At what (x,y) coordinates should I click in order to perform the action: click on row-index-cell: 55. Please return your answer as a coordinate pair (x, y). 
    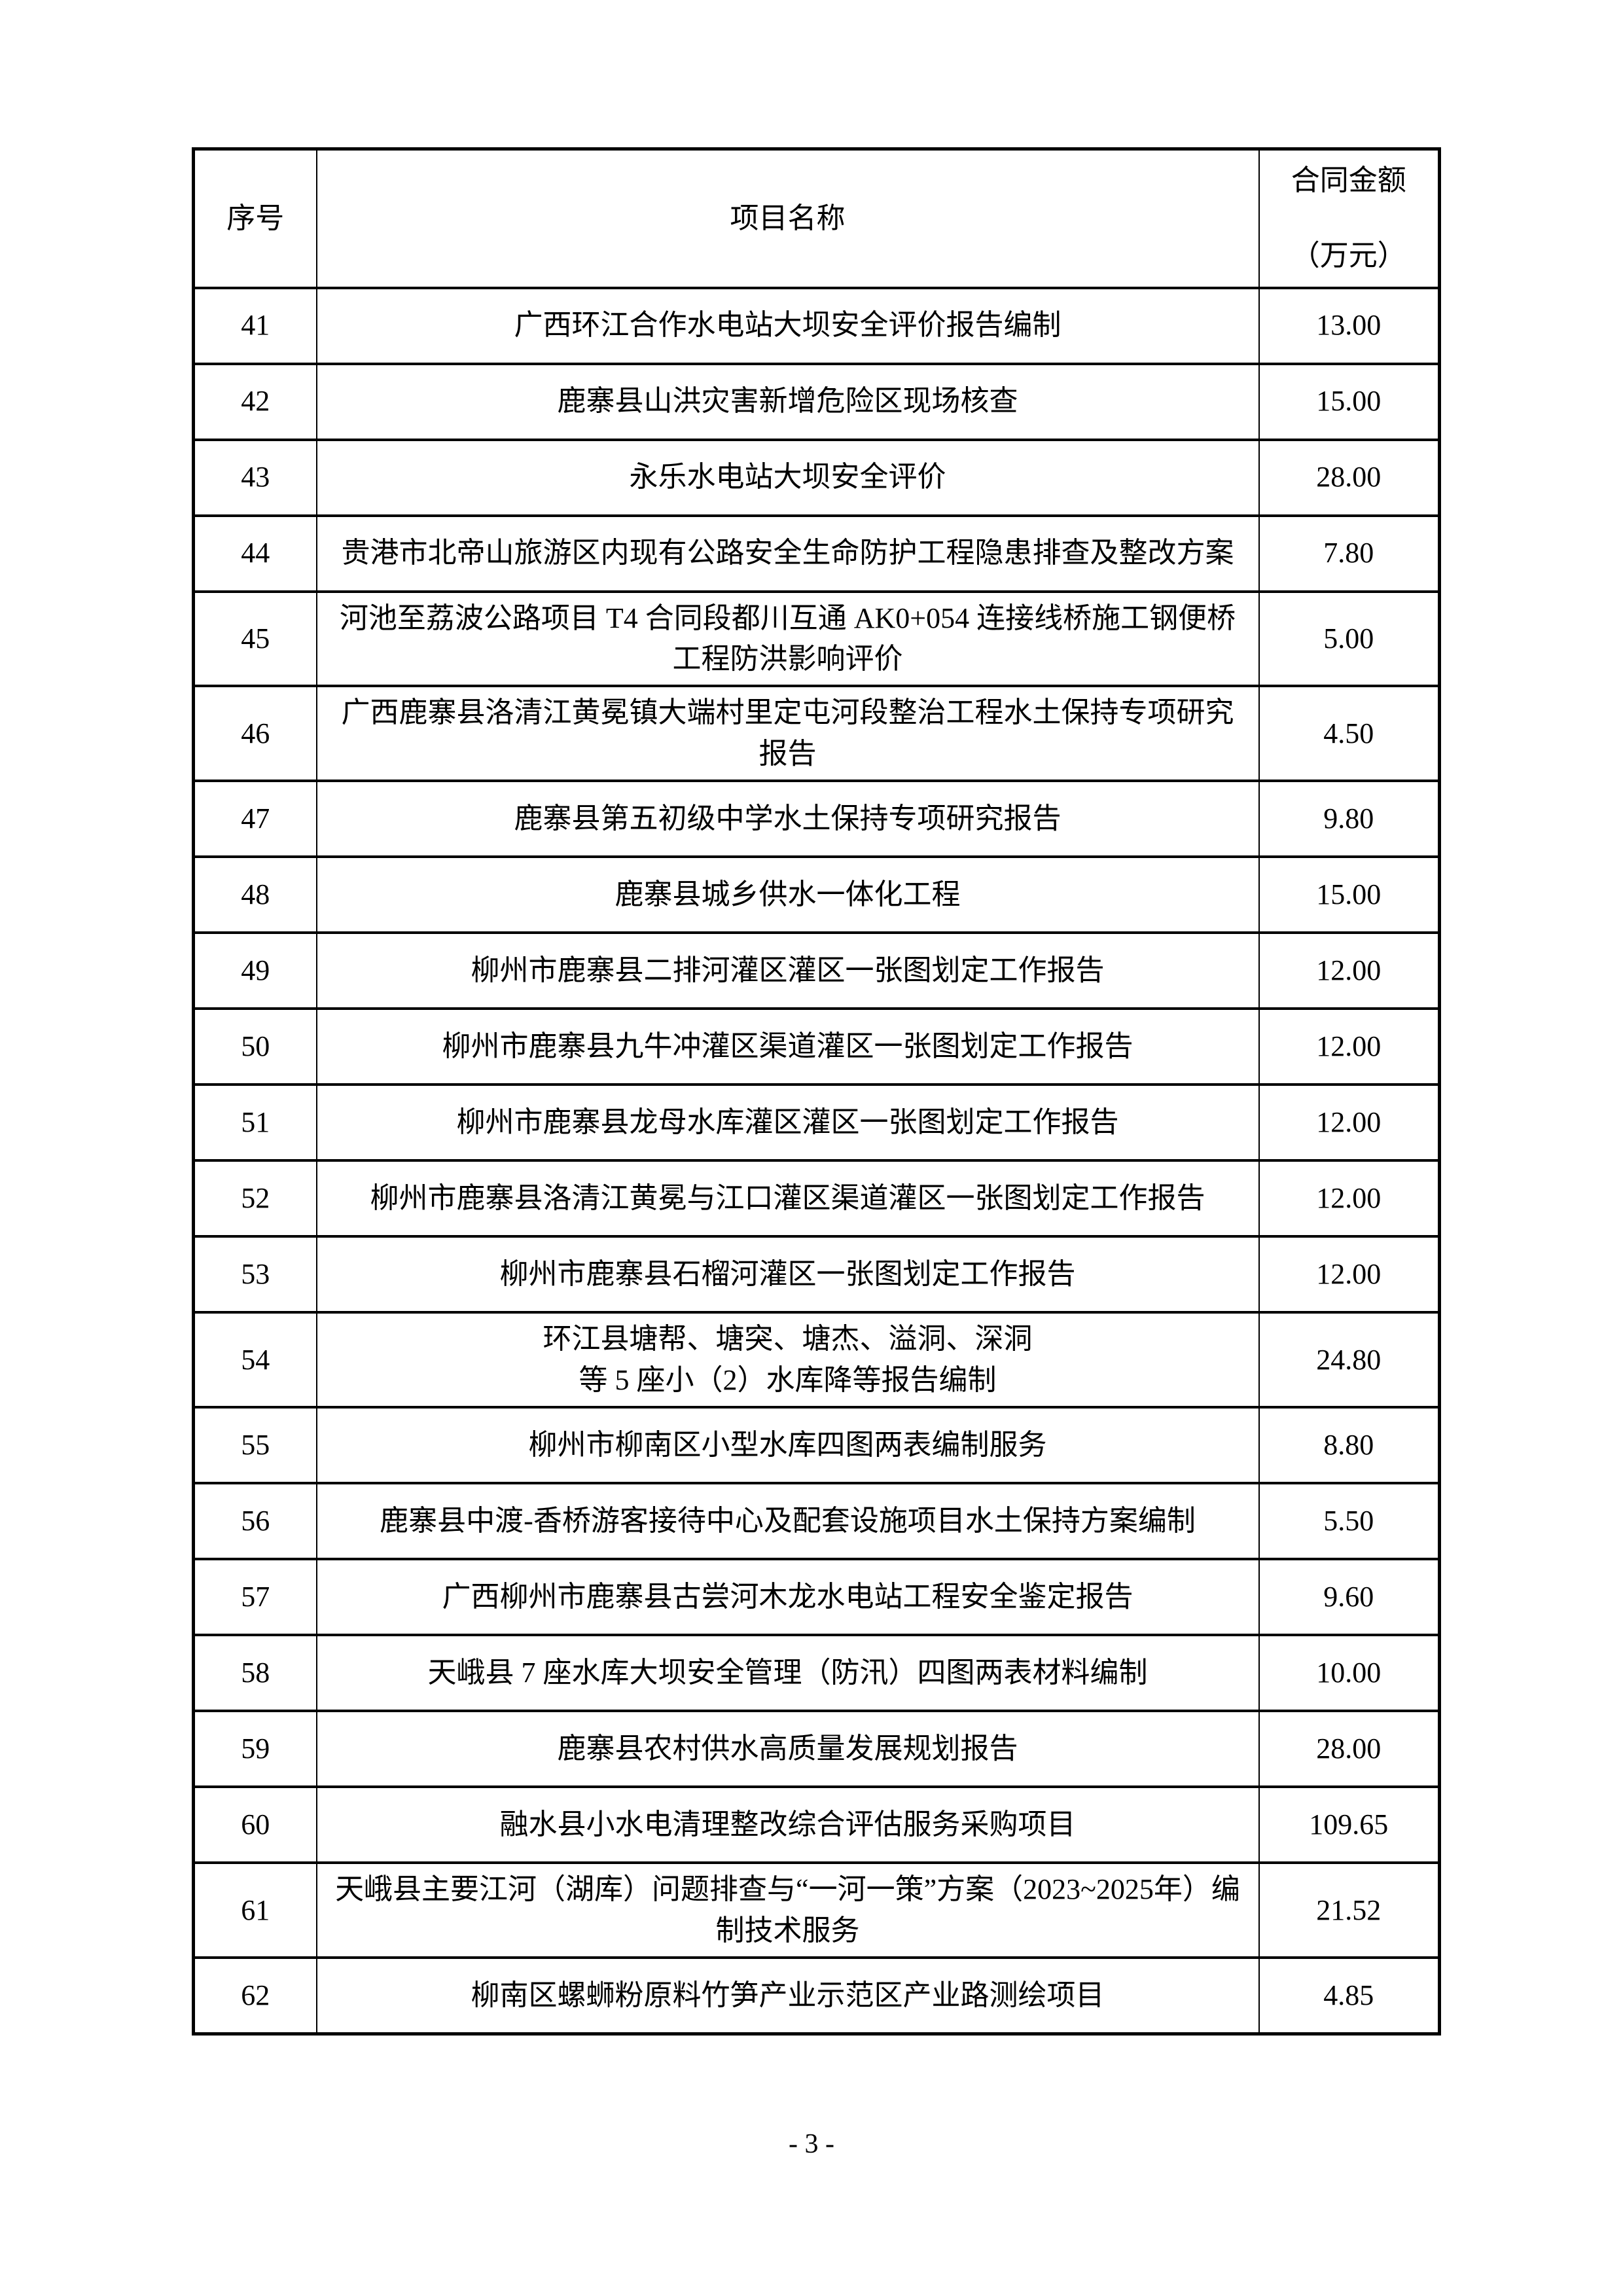
    Looking at the image, I should click on (255, 1446).